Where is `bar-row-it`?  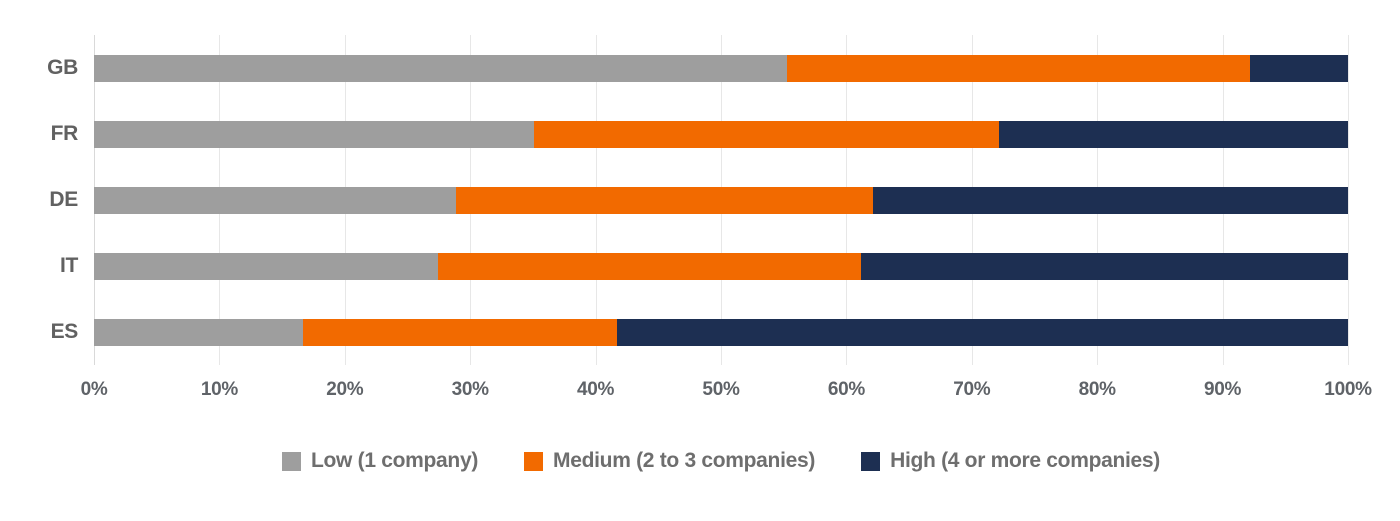
bar-row-it is located at coordinates (721, 266).